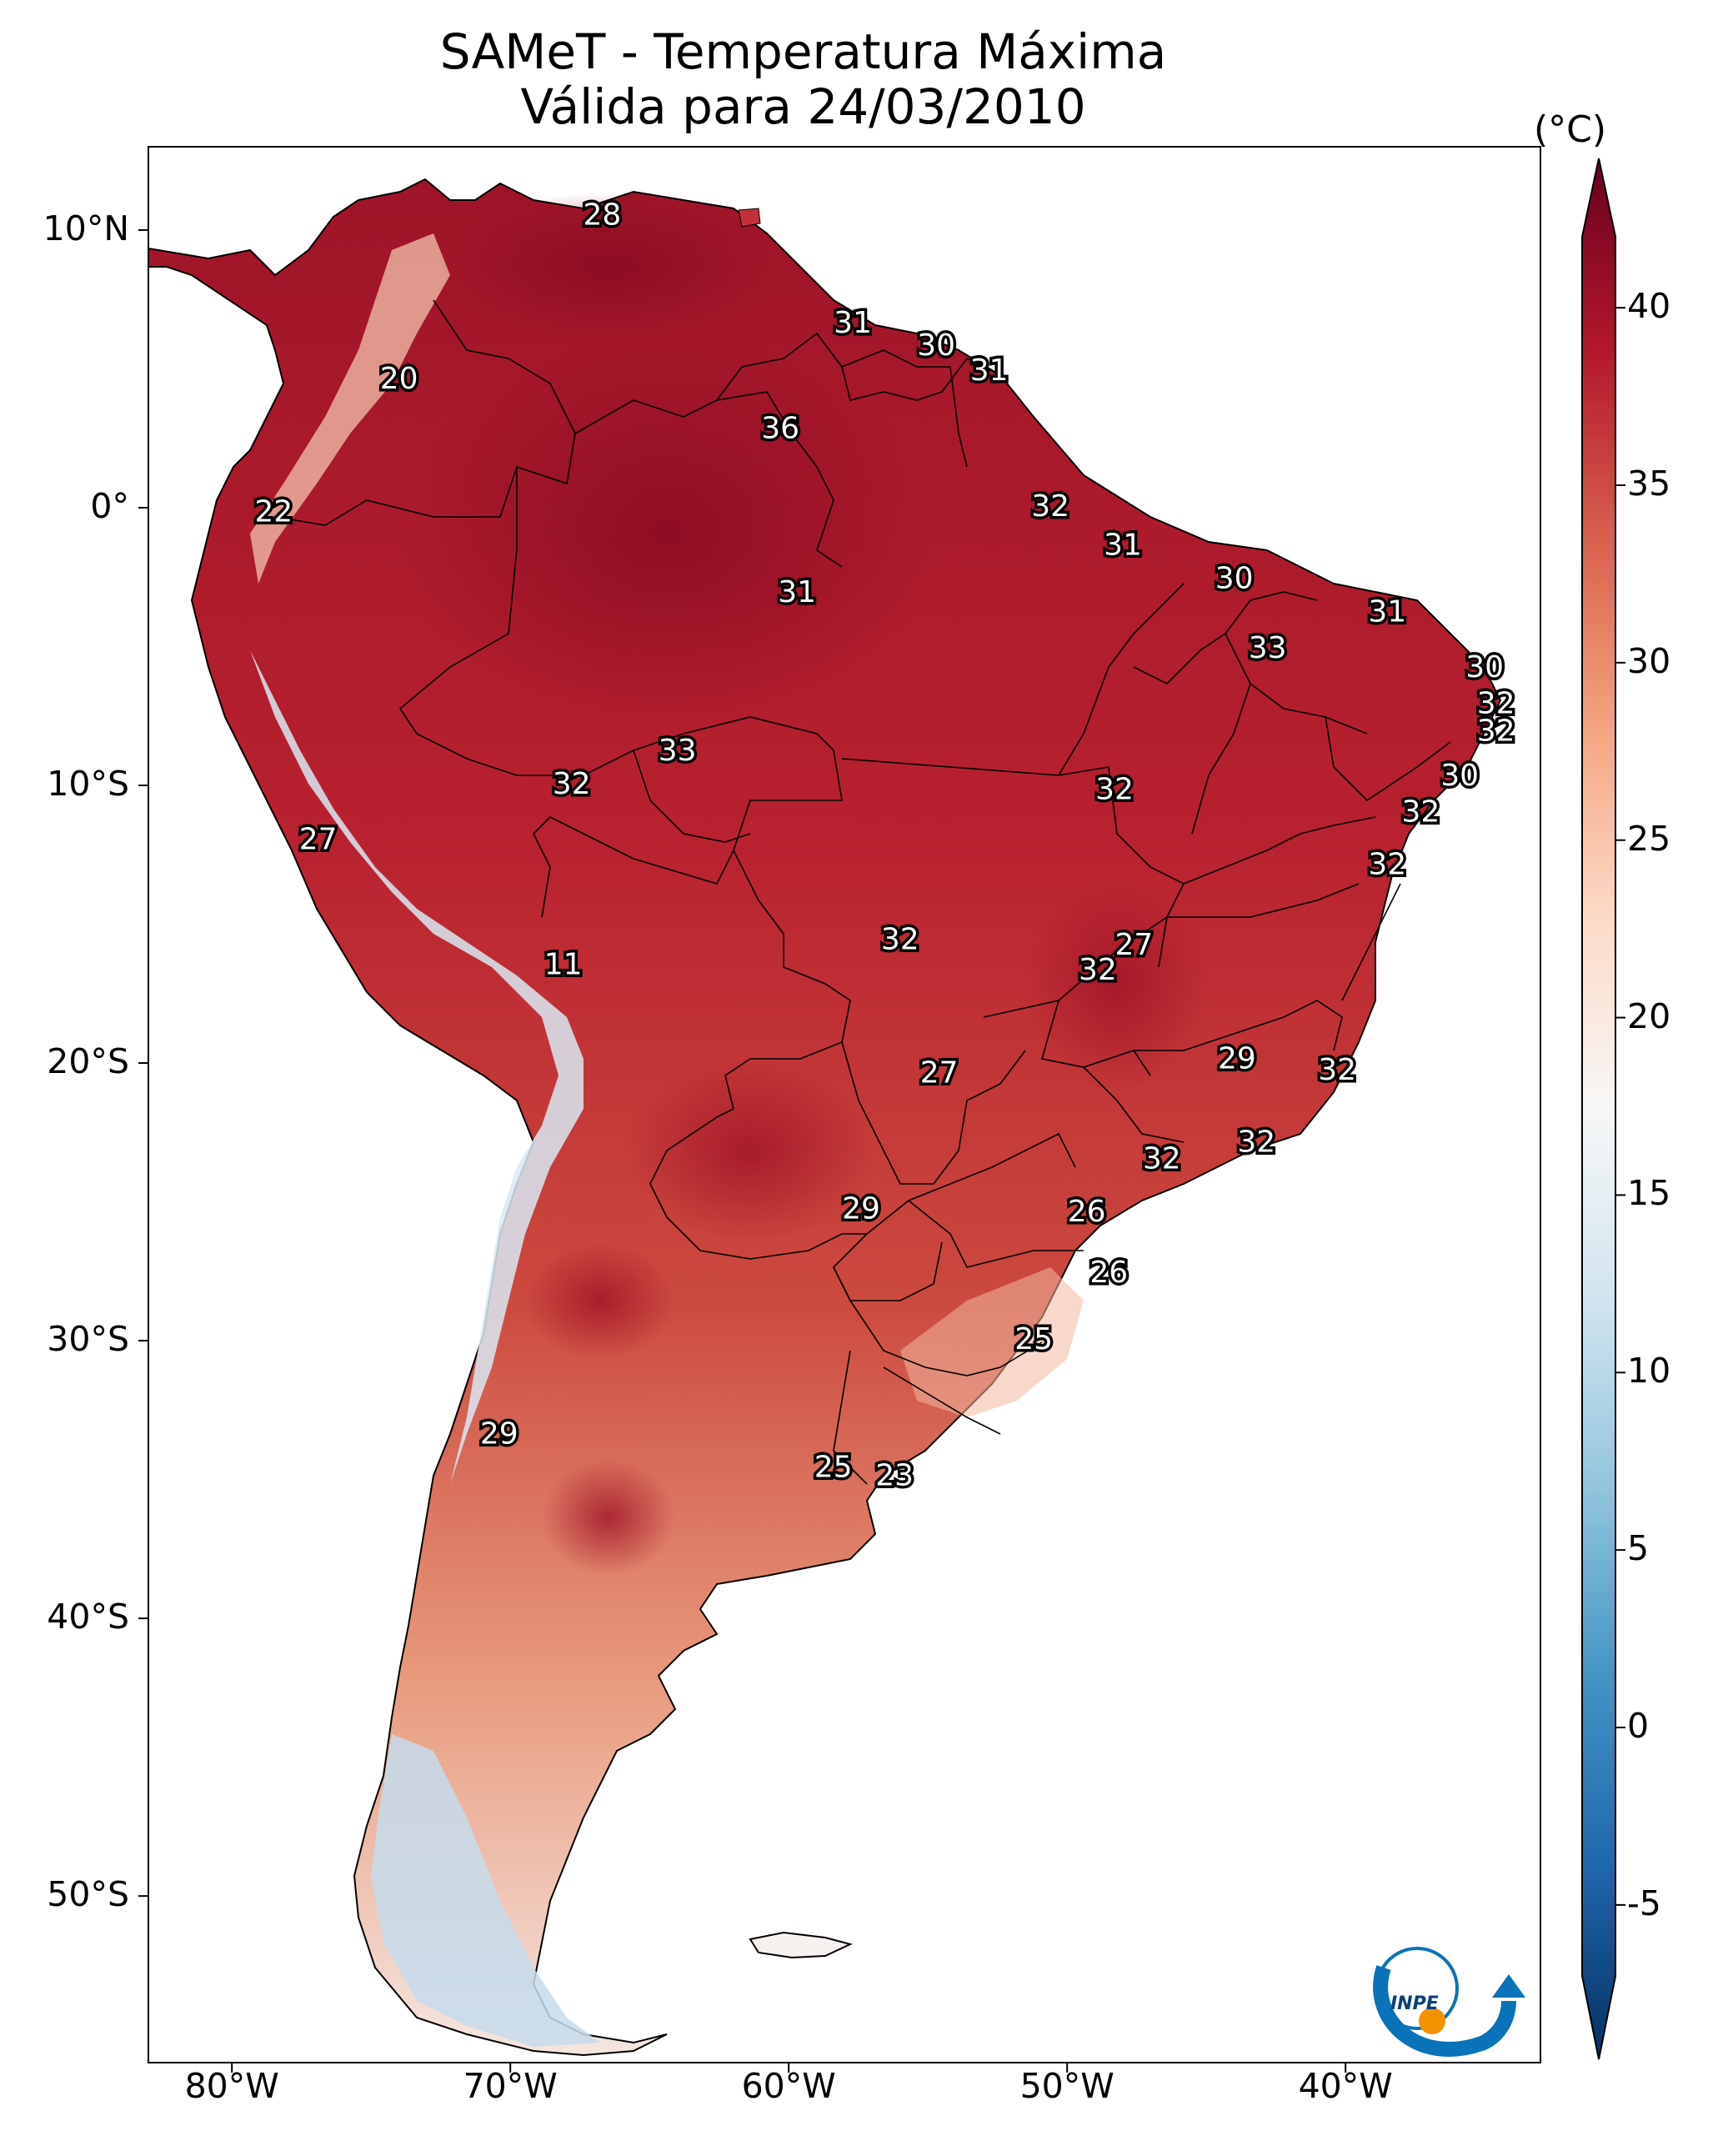 This screenshot has width=1723, height=2156. Describe the element at coordinates (1345, 2086) in the screenshot. I see `lon-tick-label: 40°W` at that location.